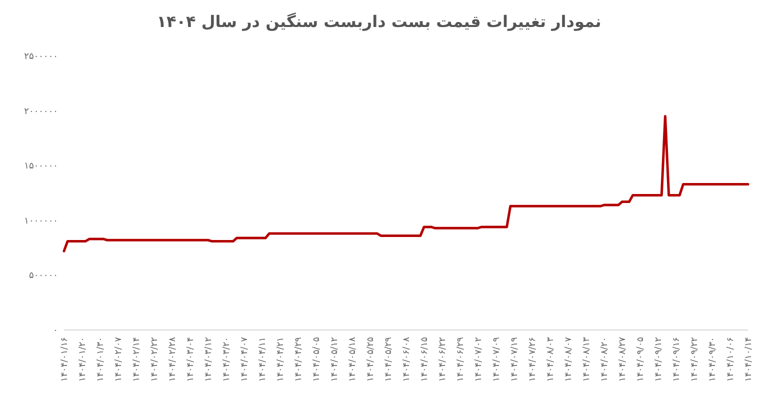  What do you see at coordinates (659, 359) in the screenshot?
I see `x-tick-label: ۱۴۰۴/۰۹/۱۲` at bounding box center [659, 359].